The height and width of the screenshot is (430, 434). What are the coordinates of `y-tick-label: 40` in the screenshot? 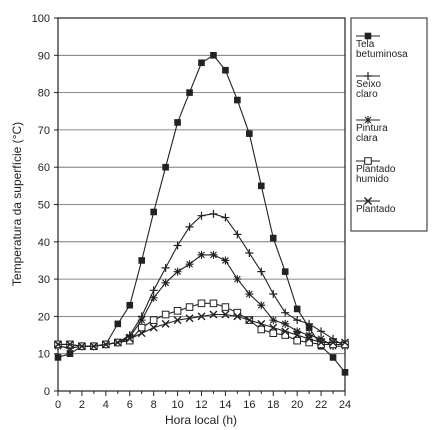 It's located at (44, 243).